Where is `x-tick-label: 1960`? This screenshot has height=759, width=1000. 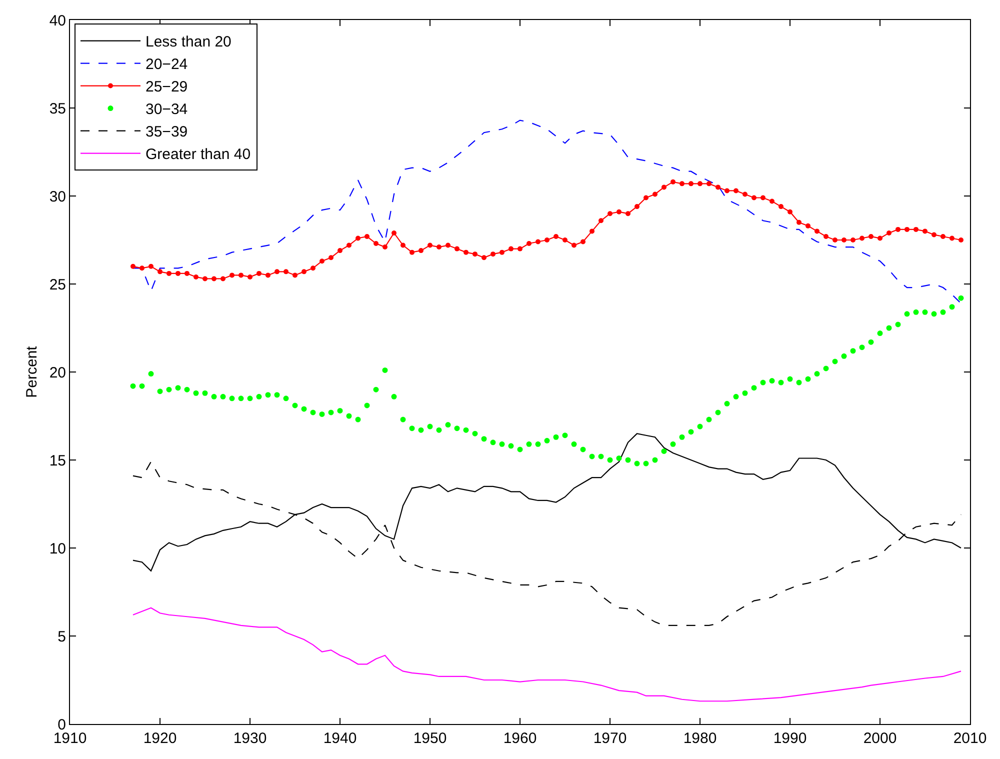 x-tick-label: 1960 is located at coordinates (520, 738).